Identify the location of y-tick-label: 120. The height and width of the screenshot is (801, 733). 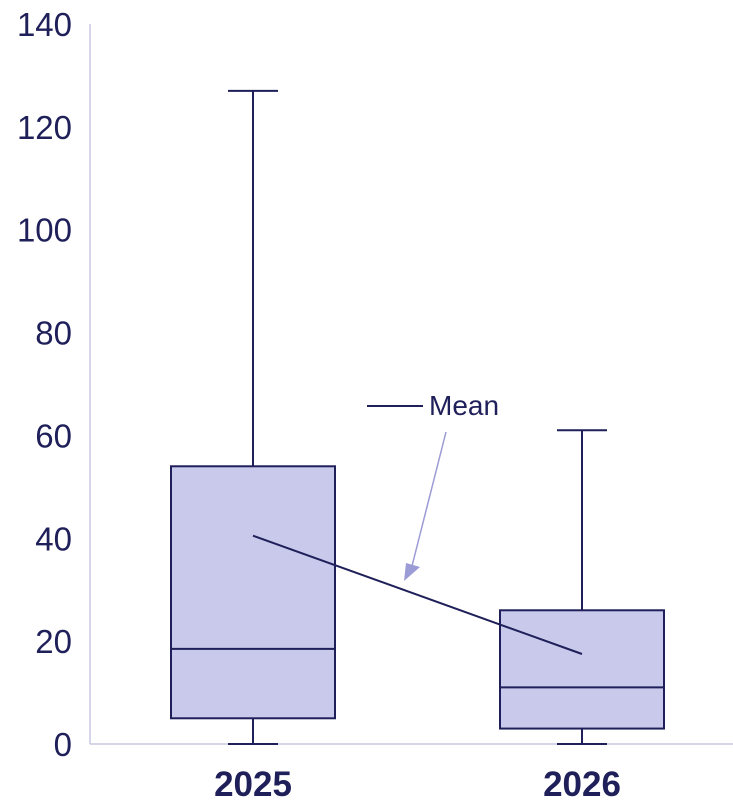
(44, 127).